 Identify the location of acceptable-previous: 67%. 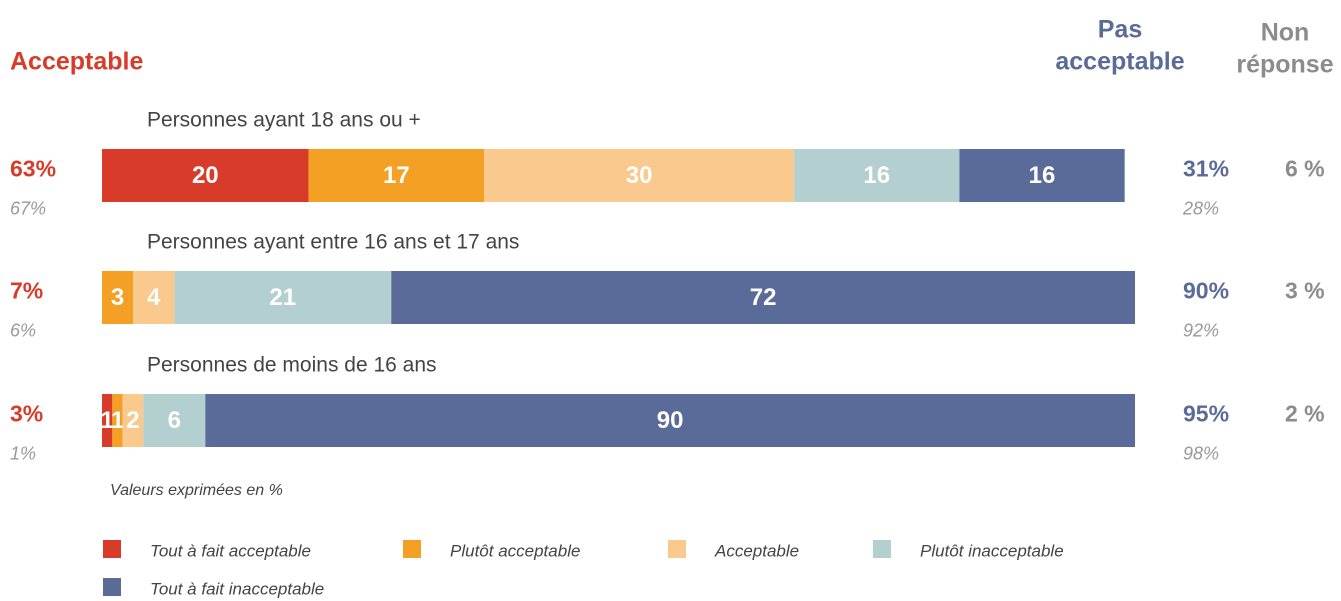
(28, 208).